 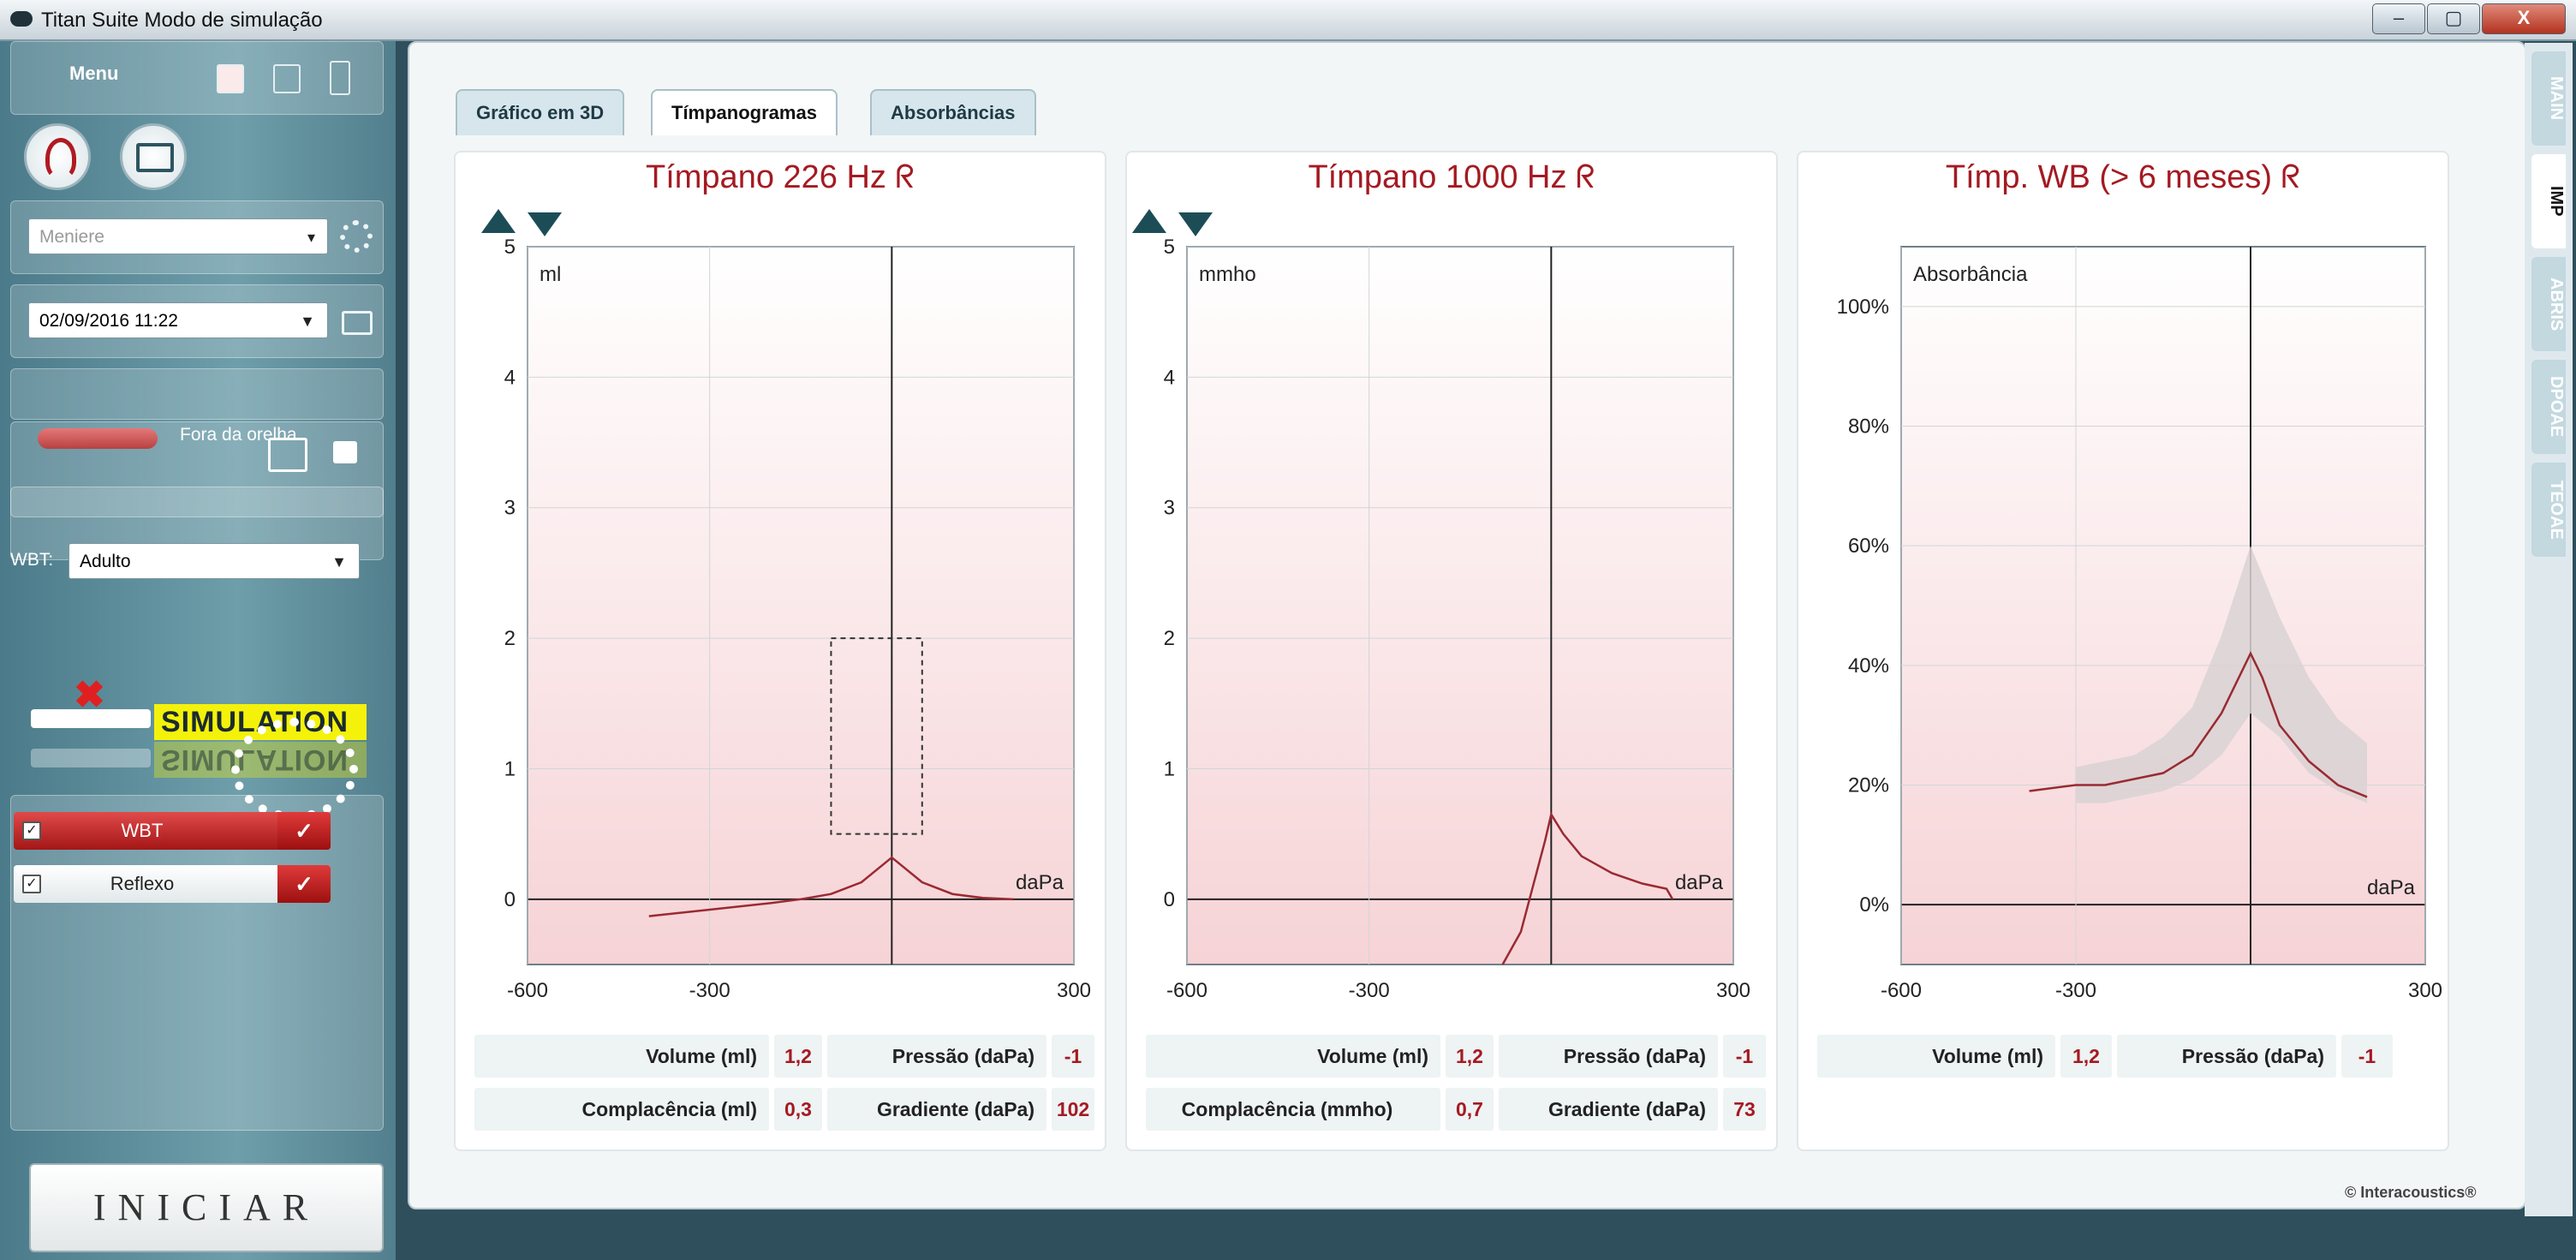 What do you see at coordinates (1187, 991) in the screenshot?
I see `x-tick-label: -600` at bounding box center [1187, 991].